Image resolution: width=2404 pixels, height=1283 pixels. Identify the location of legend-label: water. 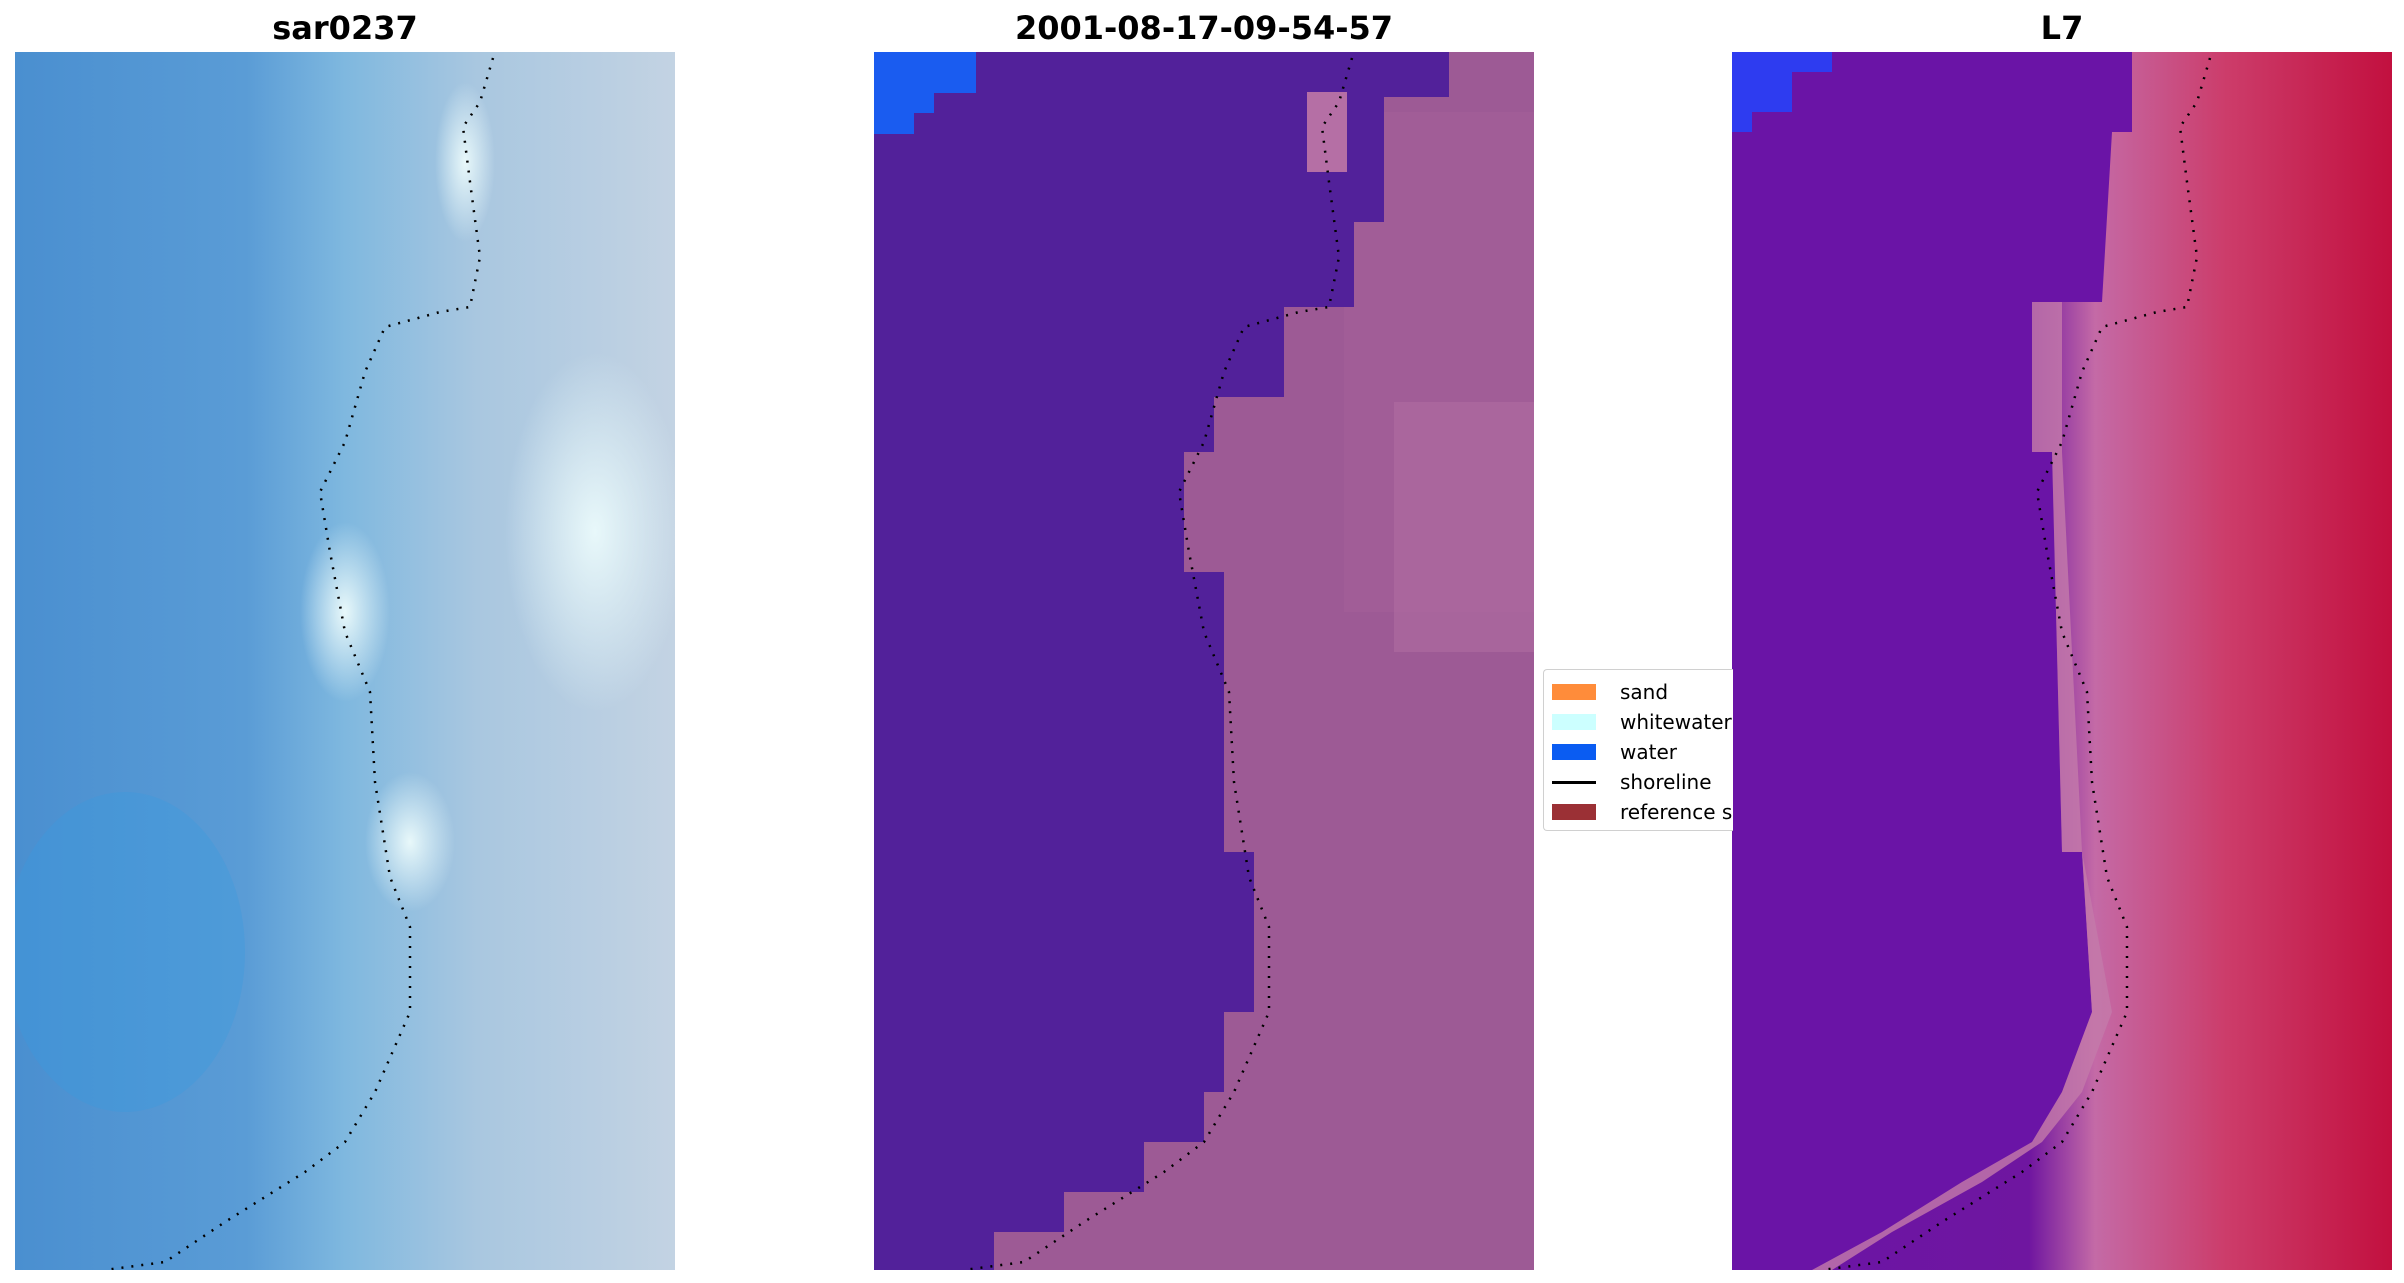
(1648, 752).